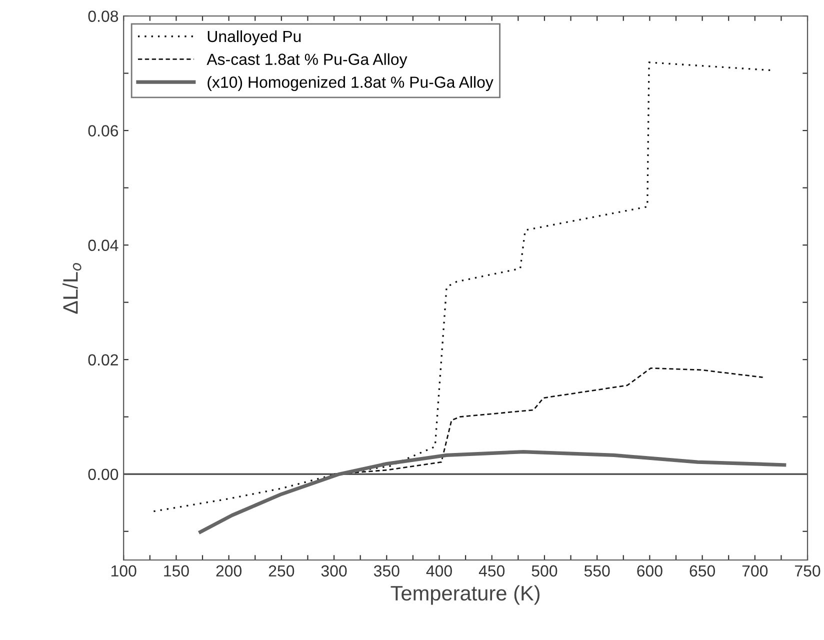 The height and width of the screenshot is (640, 824). I want to click on x-tick-label: 650, so click(703, 571).